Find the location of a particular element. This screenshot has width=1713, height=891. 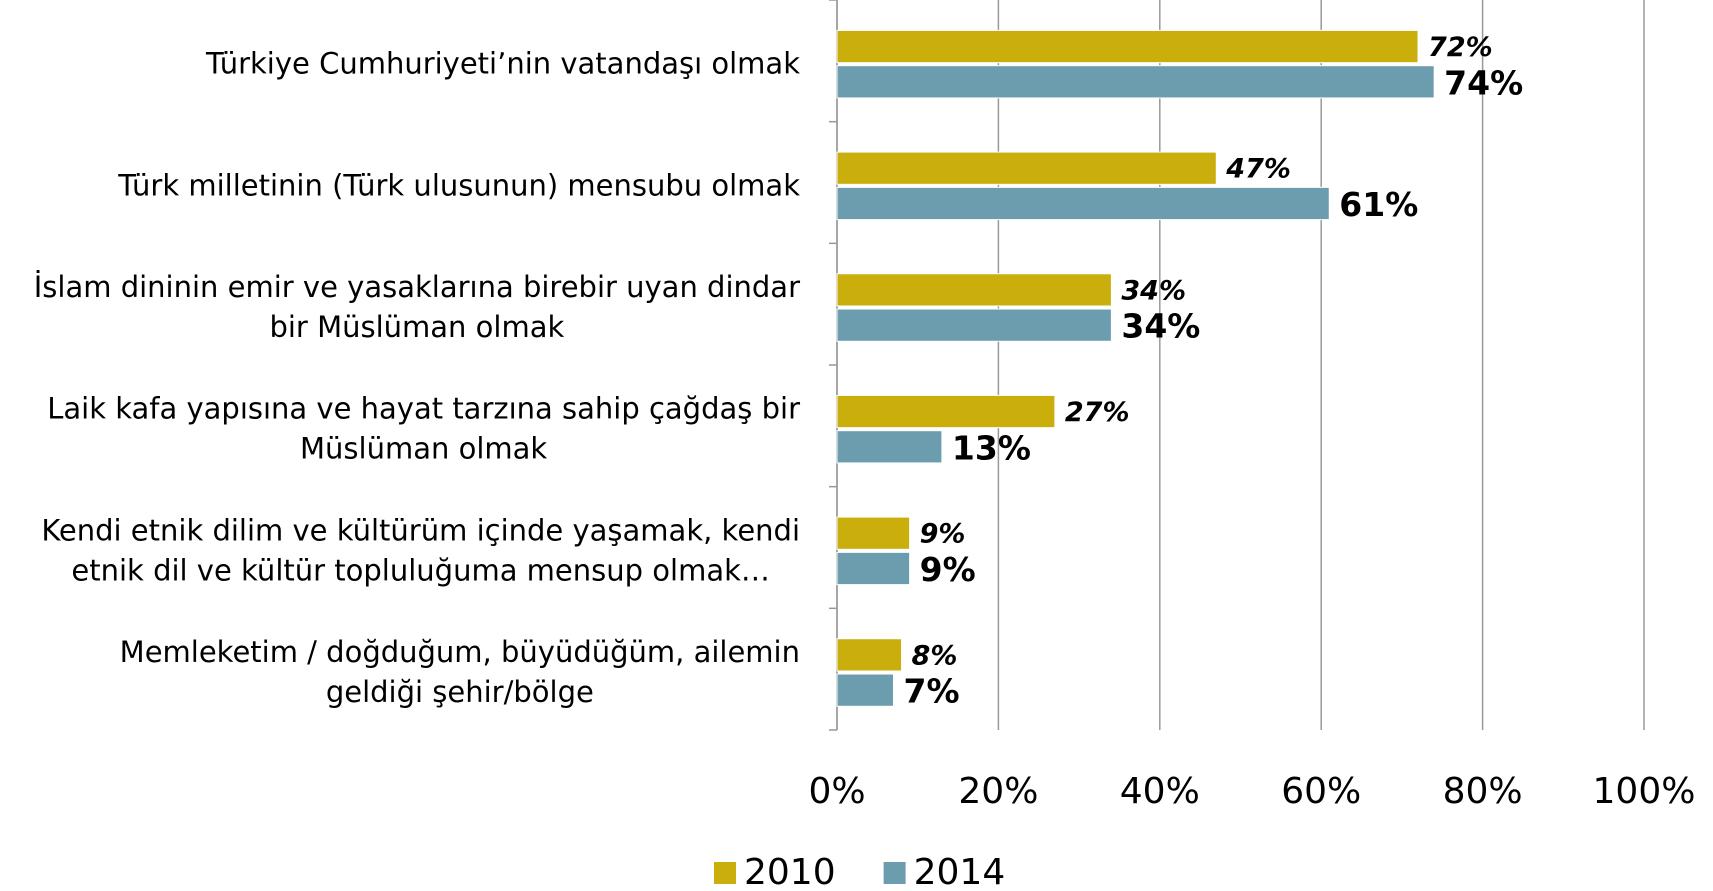

x-tick-label: 20% is located at coordinates (998, 791).